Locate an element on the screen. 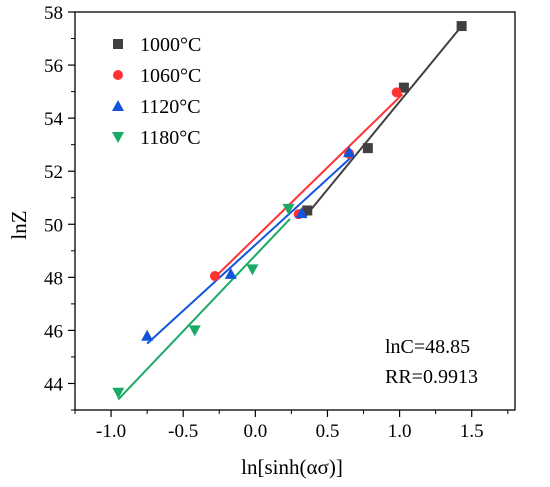  y-axis-title: lnZ is located at coordinates (19, 224).